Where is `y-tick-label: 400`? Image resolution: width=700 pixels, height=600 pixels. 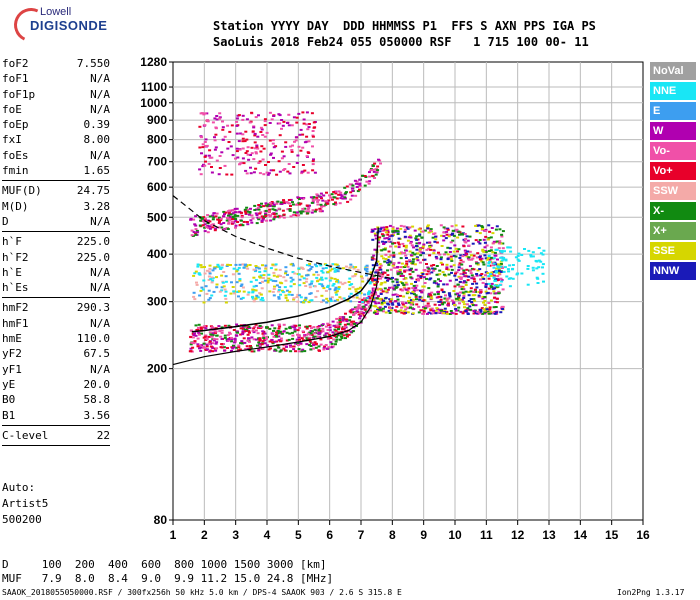 y-tick-label: 400 is located at coordinates (157, 254).